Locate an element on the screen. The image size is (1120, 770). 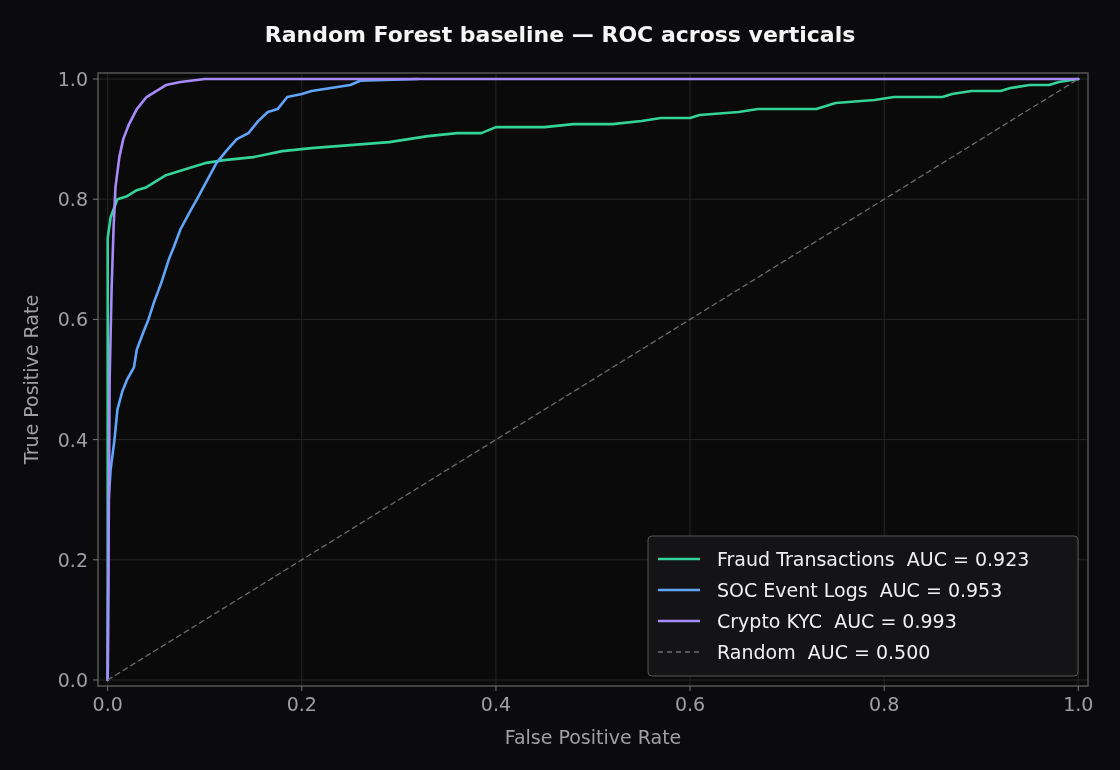
x-axis-title: False Positive Rate is located at coordinates (593, 737).